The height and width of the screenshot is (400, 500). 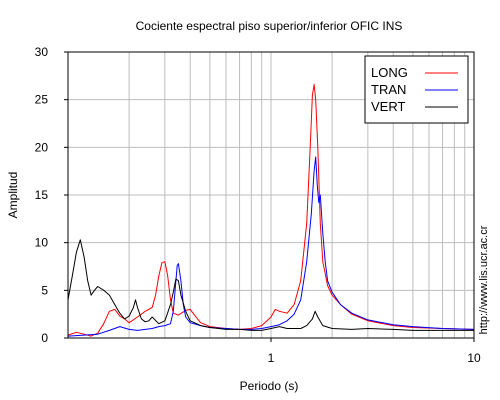 I want to click on legend-label-tran: TRAN, so click(x=388, y=89).